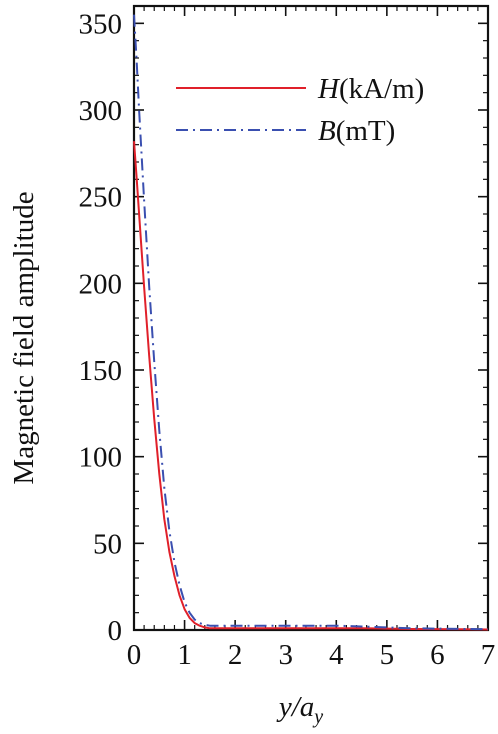 This screenshot has height=734, width=498. I want to click on legend-label-h: H(kA/m), so click(370, 89).